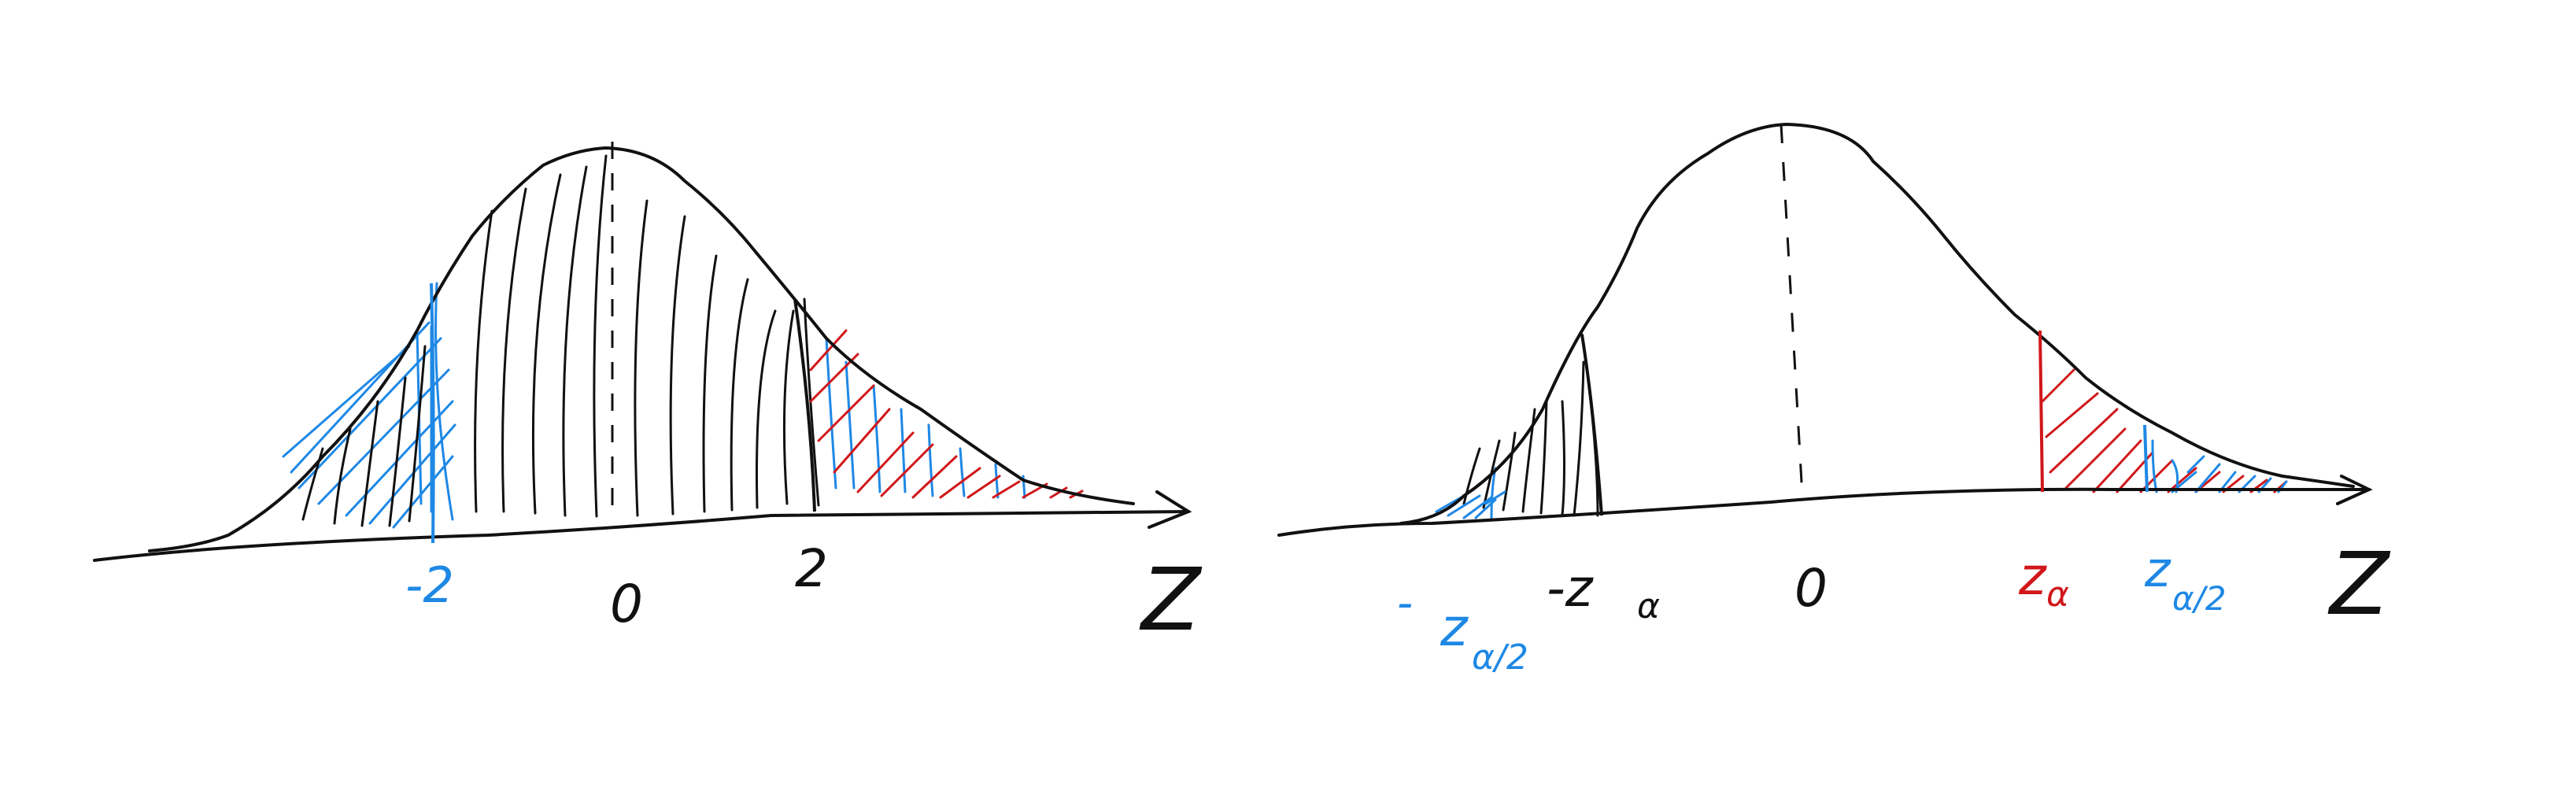 This screenshot has height=787, width=2576. Describe the element at coordinates (1462, 628) in the screenshot. I see `right-tick-neg-z-half-alpha: - z α/2` at that location.